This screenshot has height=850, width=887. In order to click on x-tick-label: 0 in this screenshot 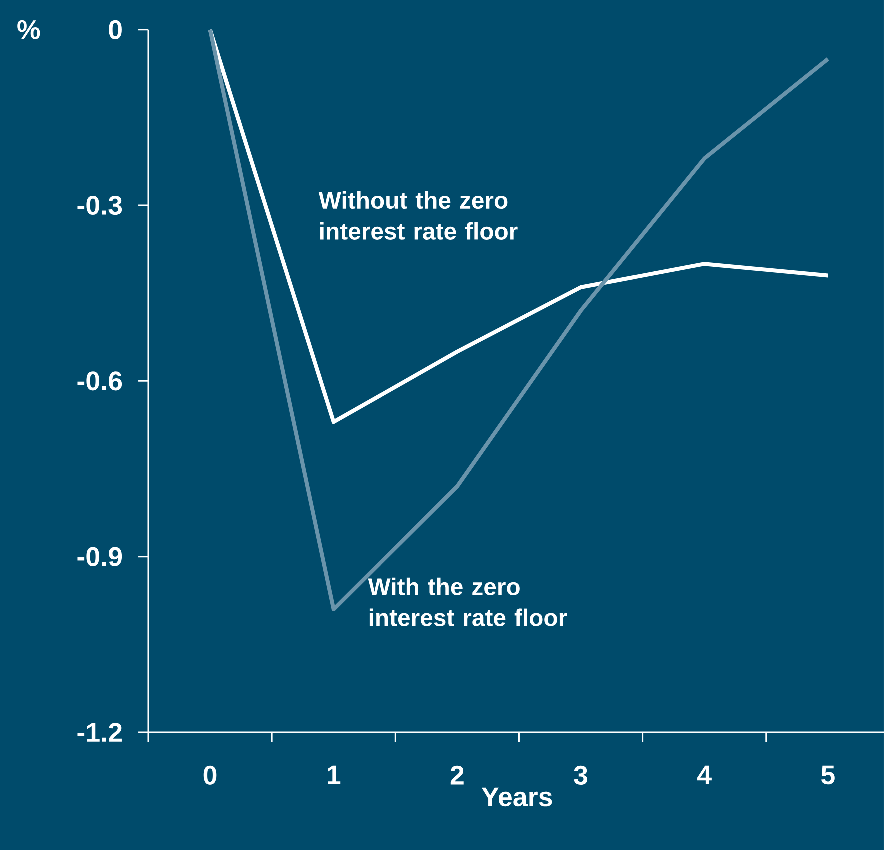, I will do `click(210, 775)`.